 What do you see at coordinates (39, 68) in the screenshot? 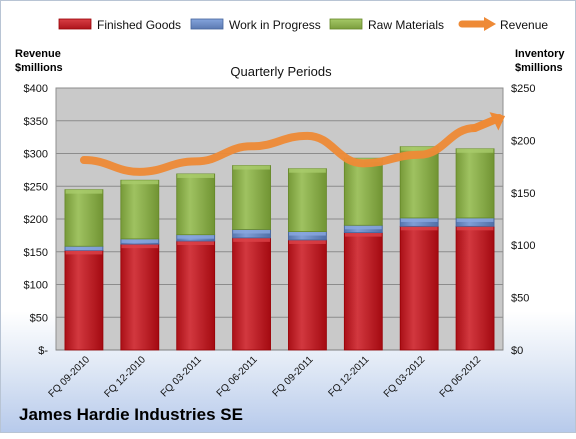
I see `left-axis-label-line-2: $millions` at bounding box center [39, 68].